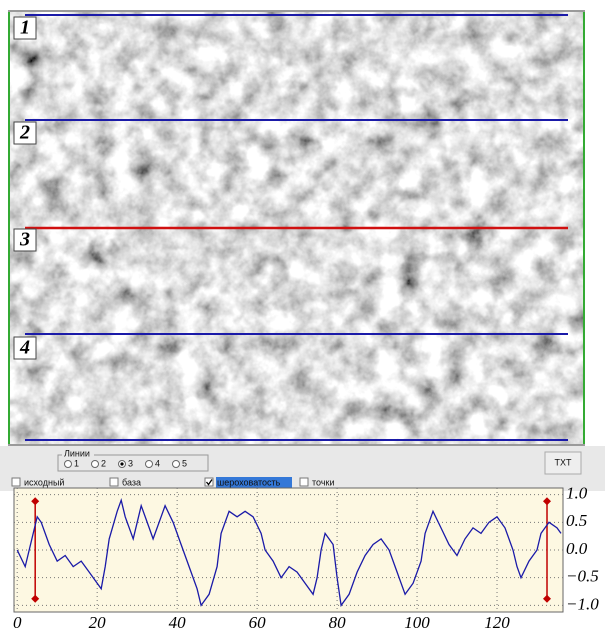 The image size is (605, 638). I want to click on radio-dot, so click(122, 464).